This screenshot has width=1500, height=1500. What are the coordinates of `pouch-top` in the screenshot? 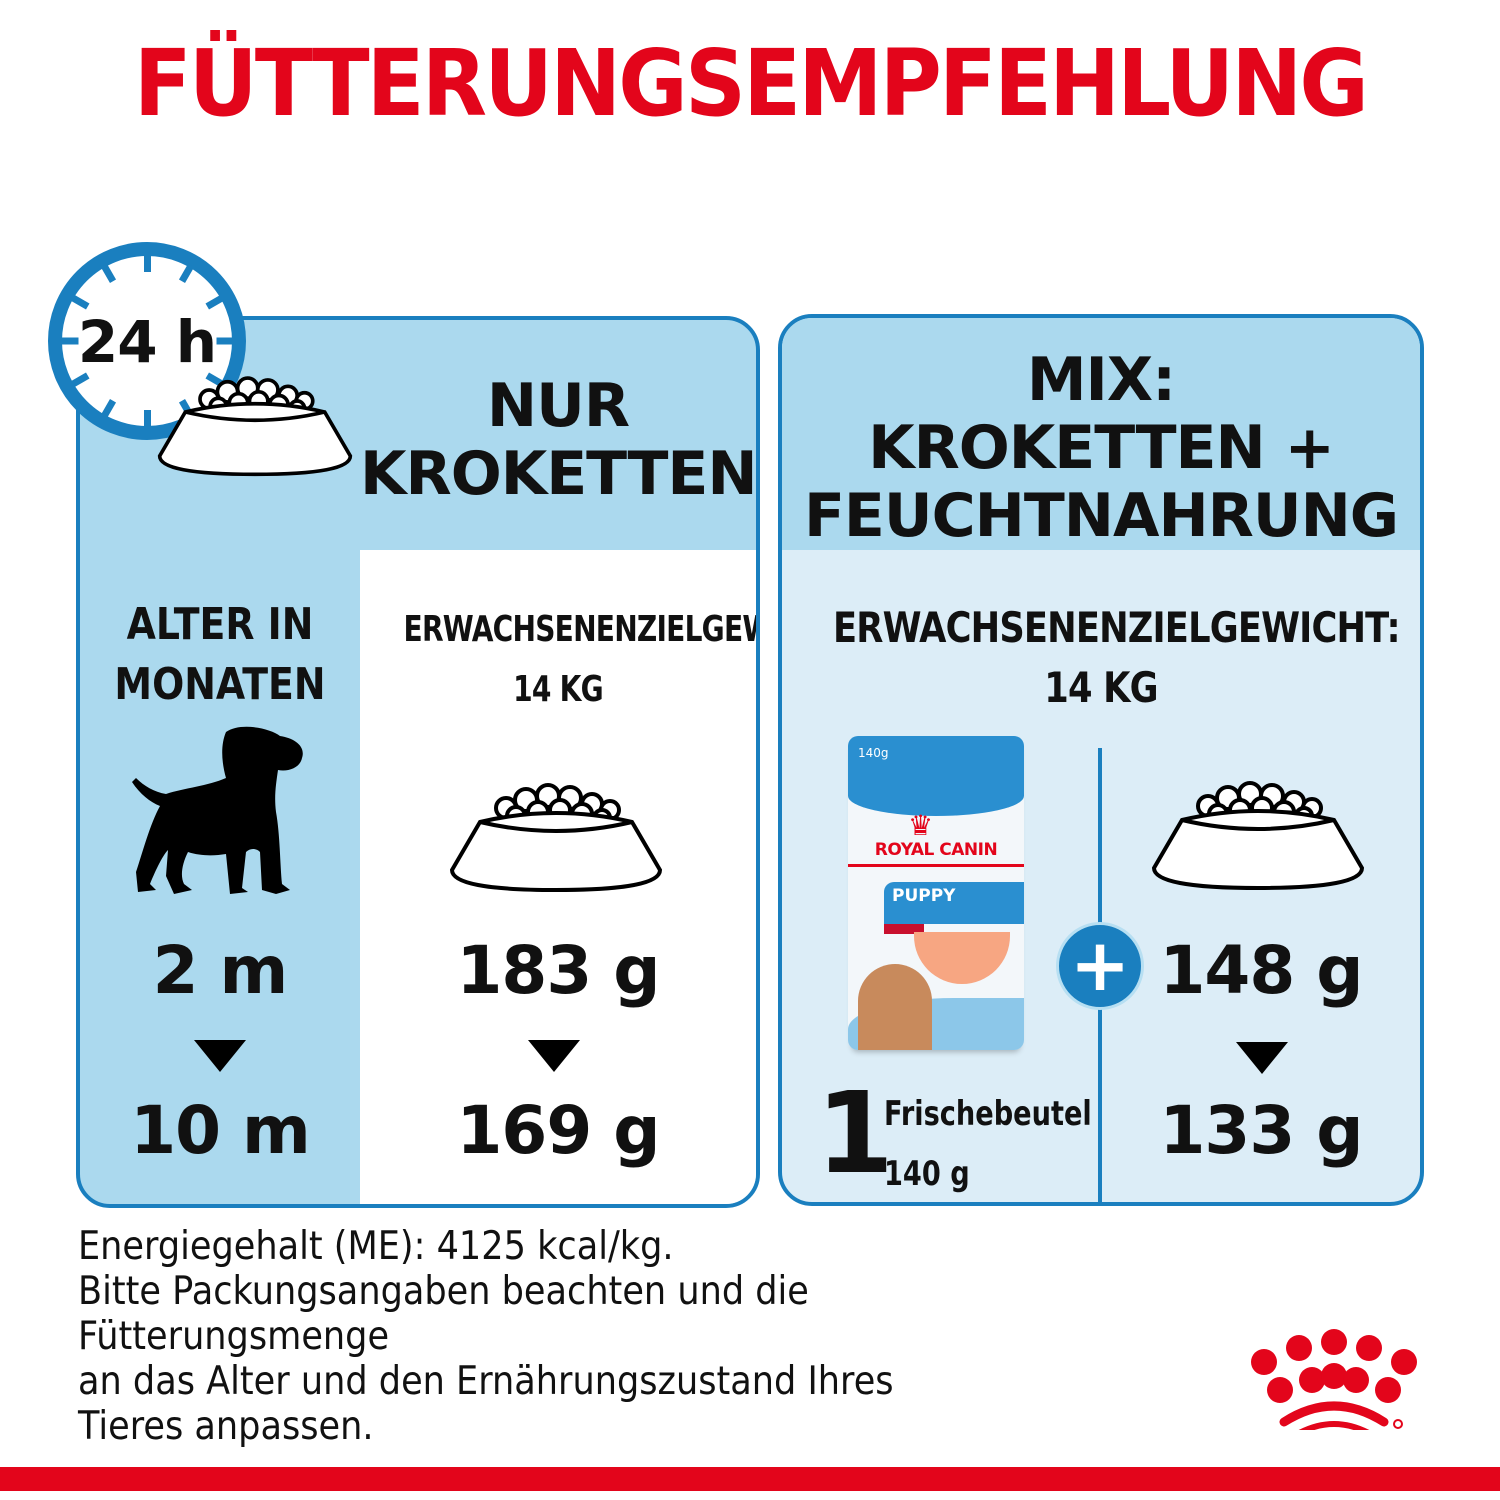 It's located at (936, 776).